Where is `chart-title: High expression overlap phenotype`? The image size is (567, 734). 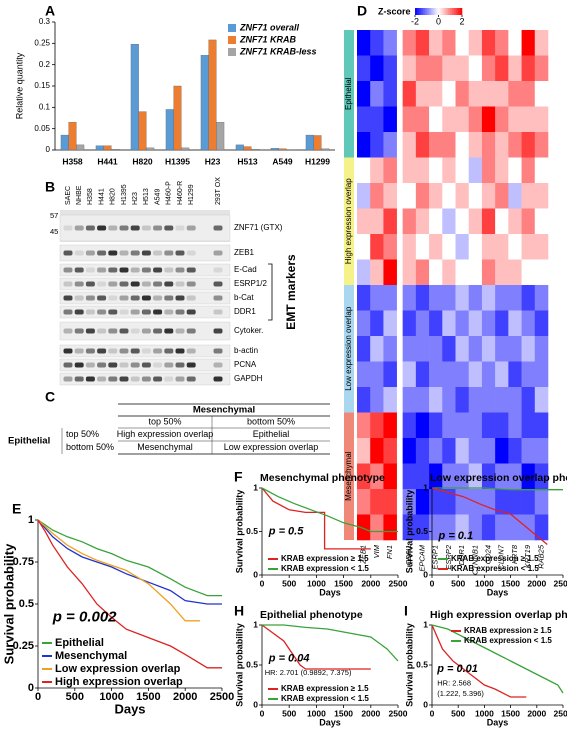 chart-title: High expression overlap phenotype is located at coordinates (498, 615).